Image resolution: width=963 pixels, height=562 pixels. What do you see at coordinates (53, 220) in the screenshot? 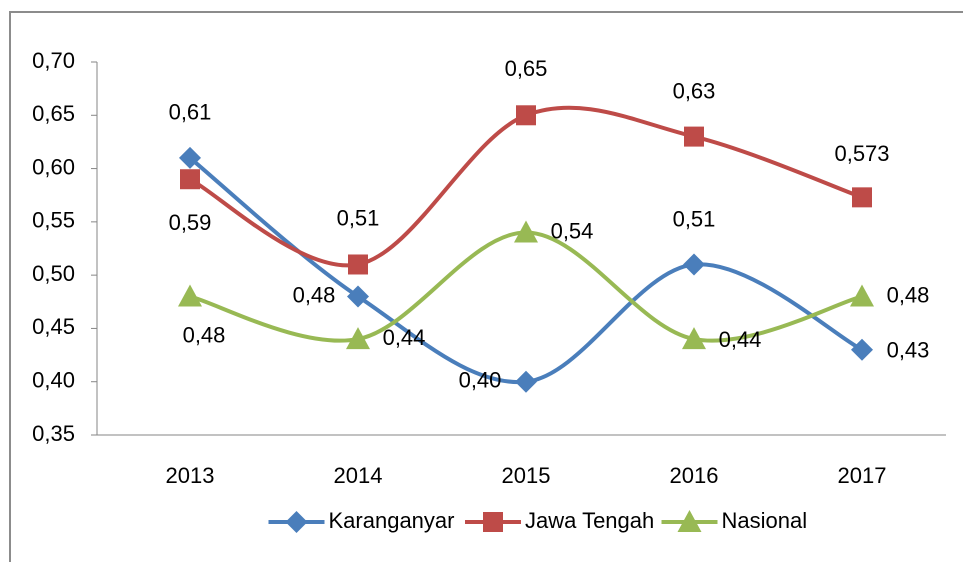
I see `y-tick-label: 0,55` at bounding box center [53, 220].